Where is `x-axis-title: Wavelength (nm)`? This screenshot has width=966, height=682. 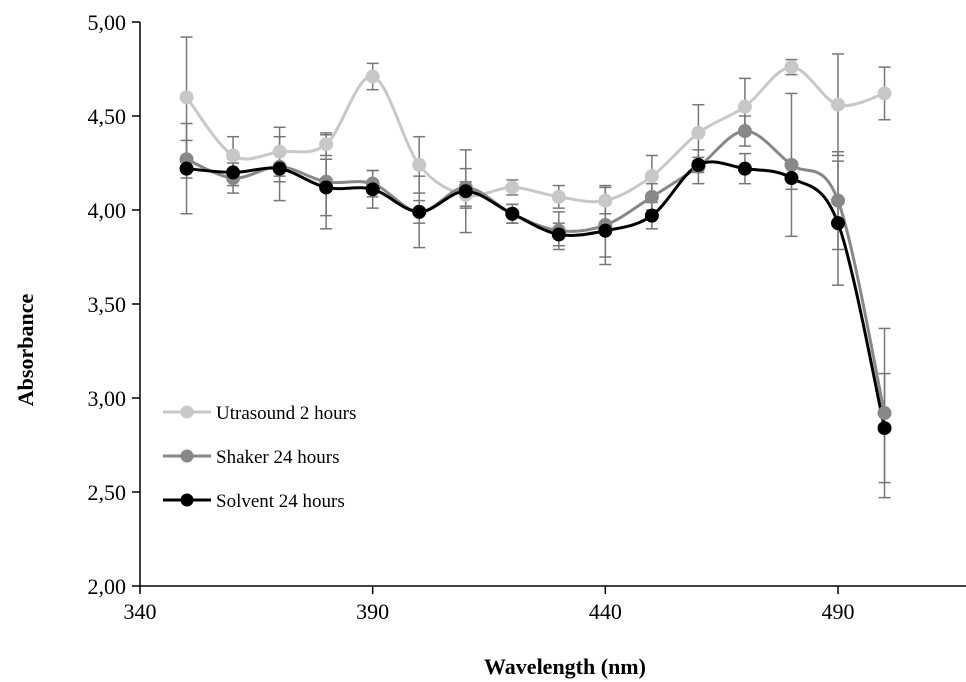 x-axis-title: Wavelength (nm) is located at coordinates (565, 666).